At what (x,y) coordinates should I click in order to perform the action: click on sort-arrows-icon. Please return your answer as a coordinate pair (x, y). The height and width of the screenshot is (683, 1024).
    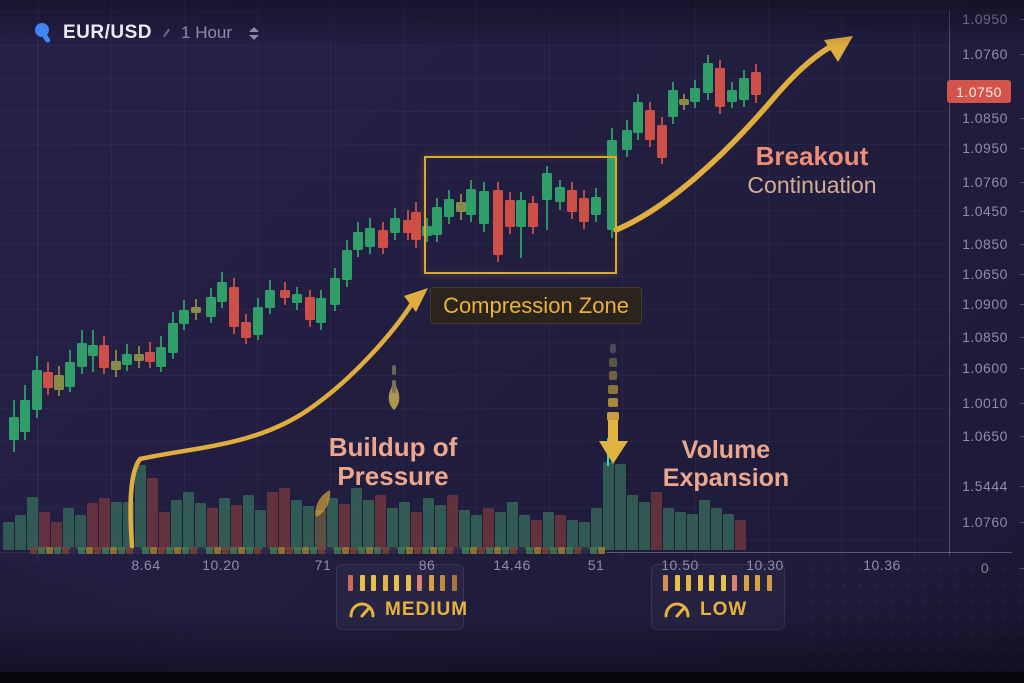
    Looking at the image, I should click on (254, 33).